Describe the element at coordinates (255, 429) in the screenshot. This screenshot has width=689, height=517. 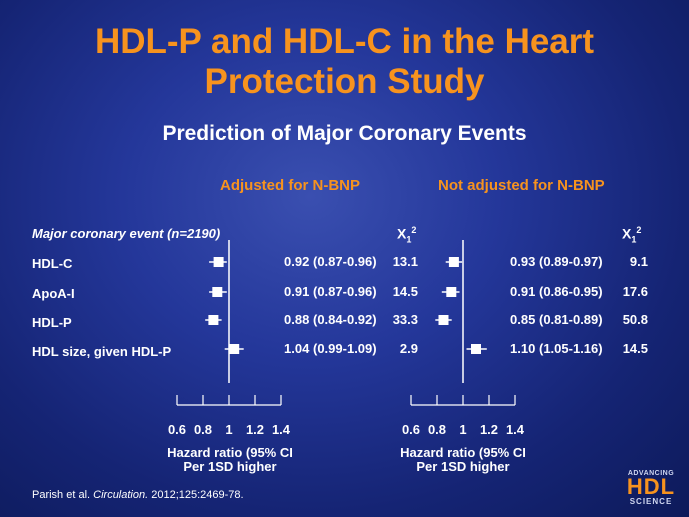
I see `x-tick-label-adjusted-3: 1.2` at that location.